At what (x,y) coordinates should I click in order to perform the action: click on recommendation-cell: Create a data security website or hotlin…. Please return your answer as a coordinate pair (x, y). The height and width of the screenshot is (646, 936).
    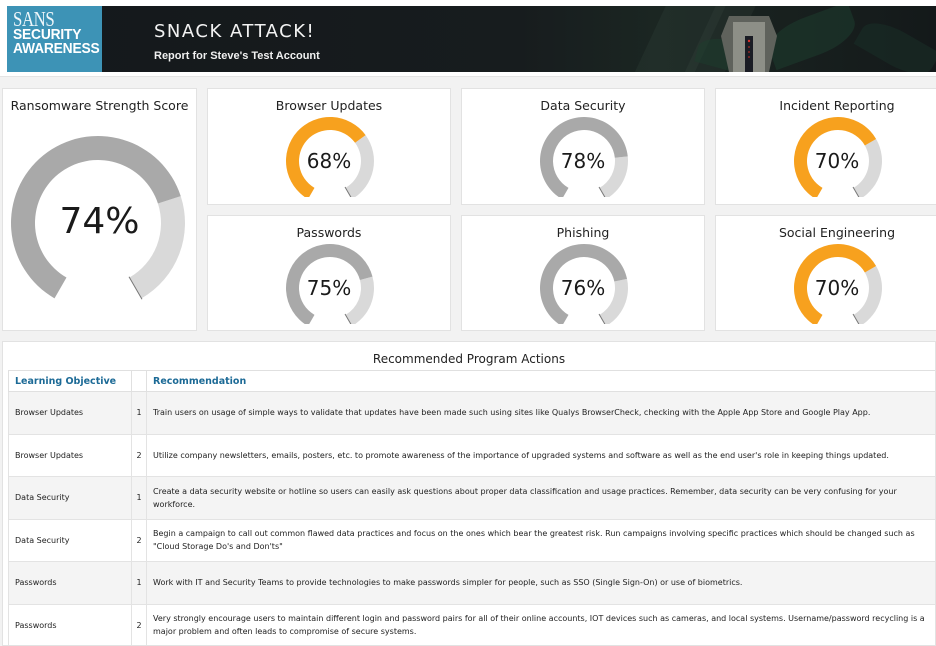
    Looking at the image, I should click on (540, 498).